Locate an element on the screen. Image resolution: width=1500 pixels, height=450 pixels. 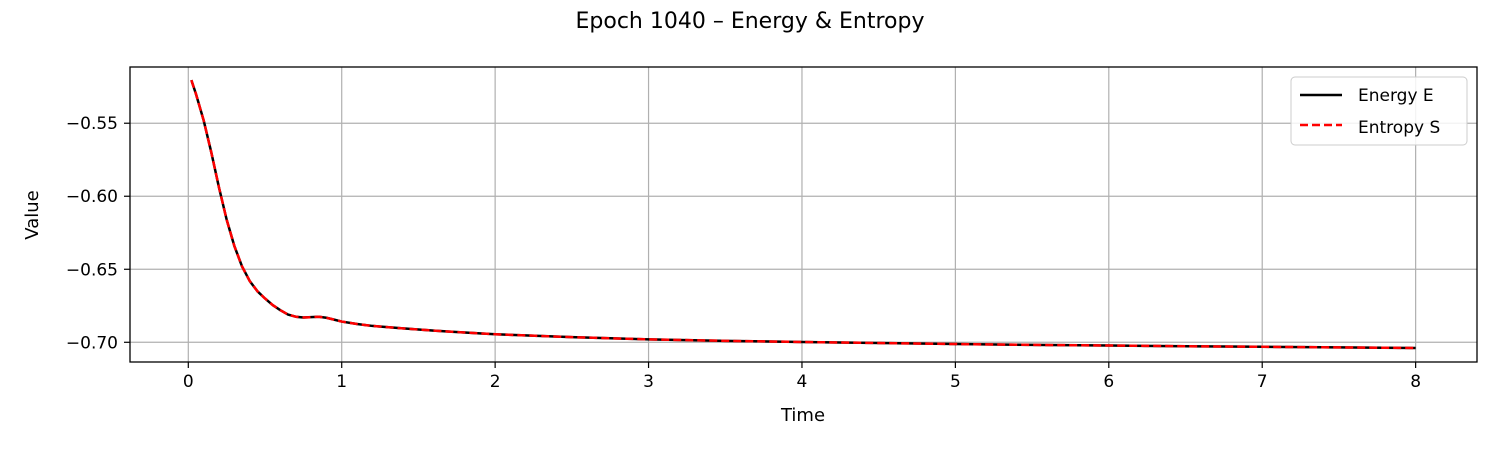
x-tick-label: 0 is located at coordinates (188, 382).